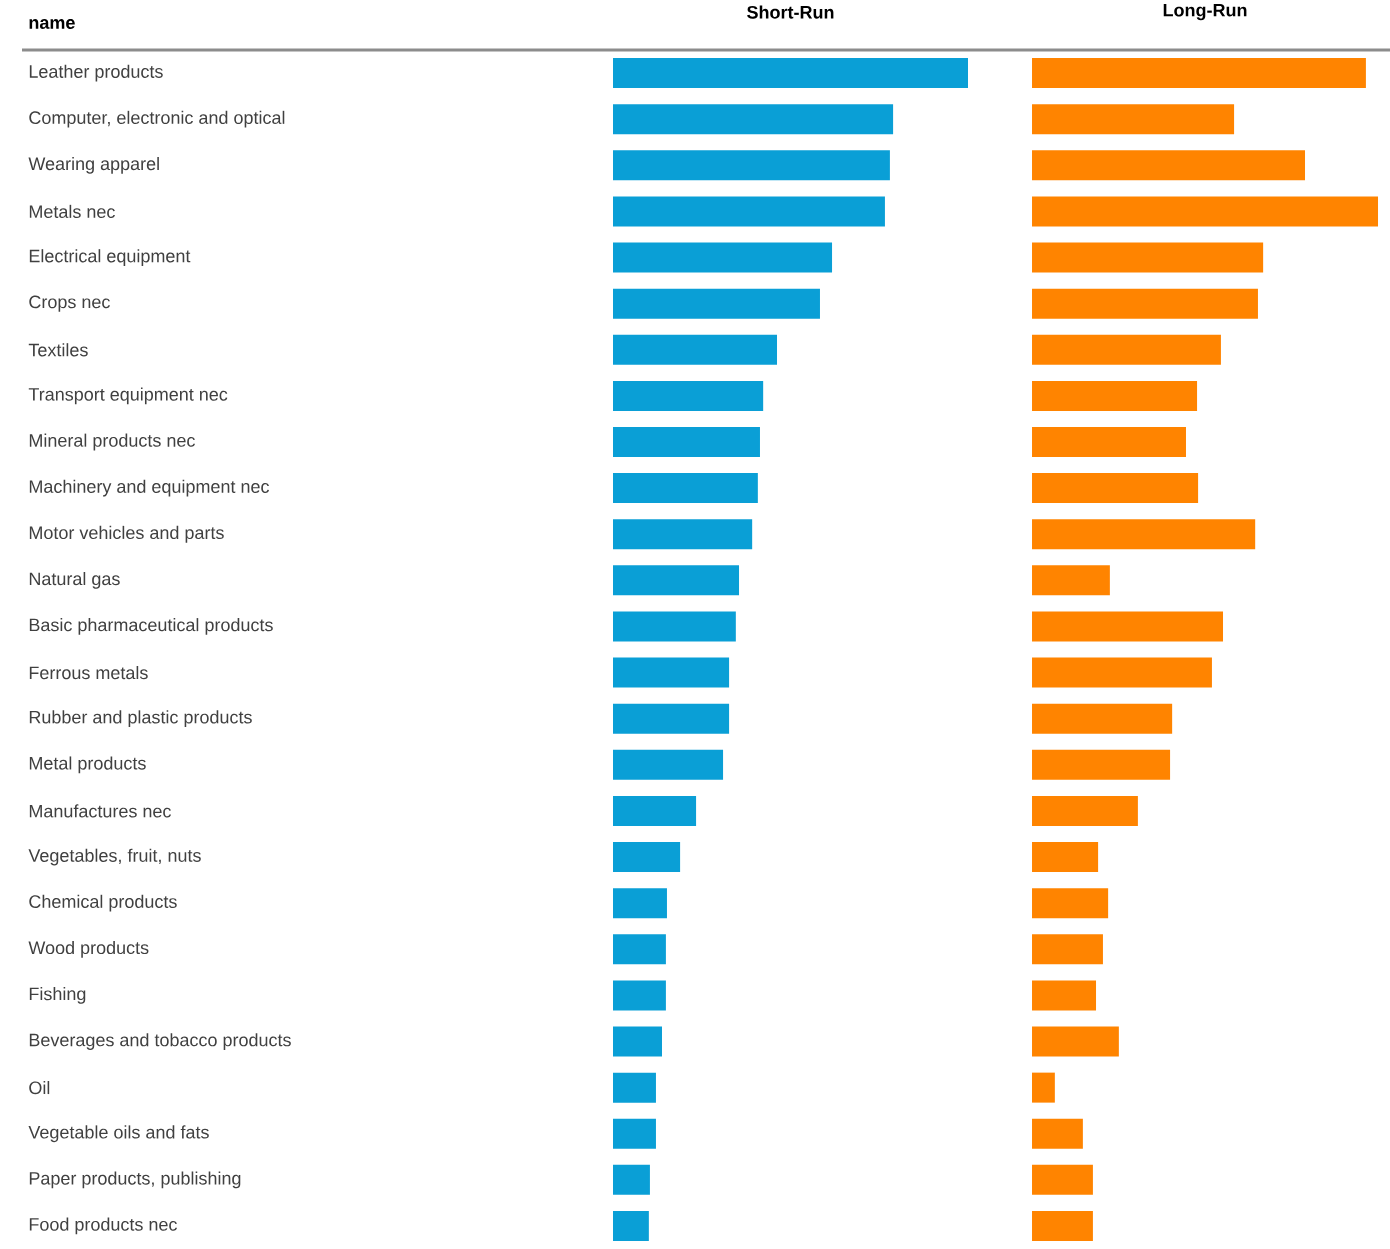  What do you see at coordinates (87, 765) in the screenshot?
I see `y-tick-label: Metal products` at bounding box center [87, 765].